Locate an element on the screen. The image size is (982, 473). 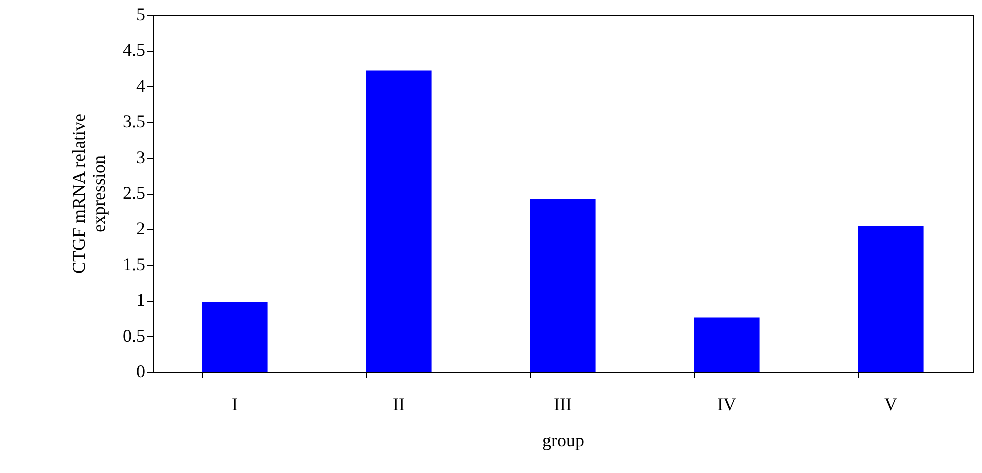
y-tick-label: 2 is located at coordinates (141, 228).